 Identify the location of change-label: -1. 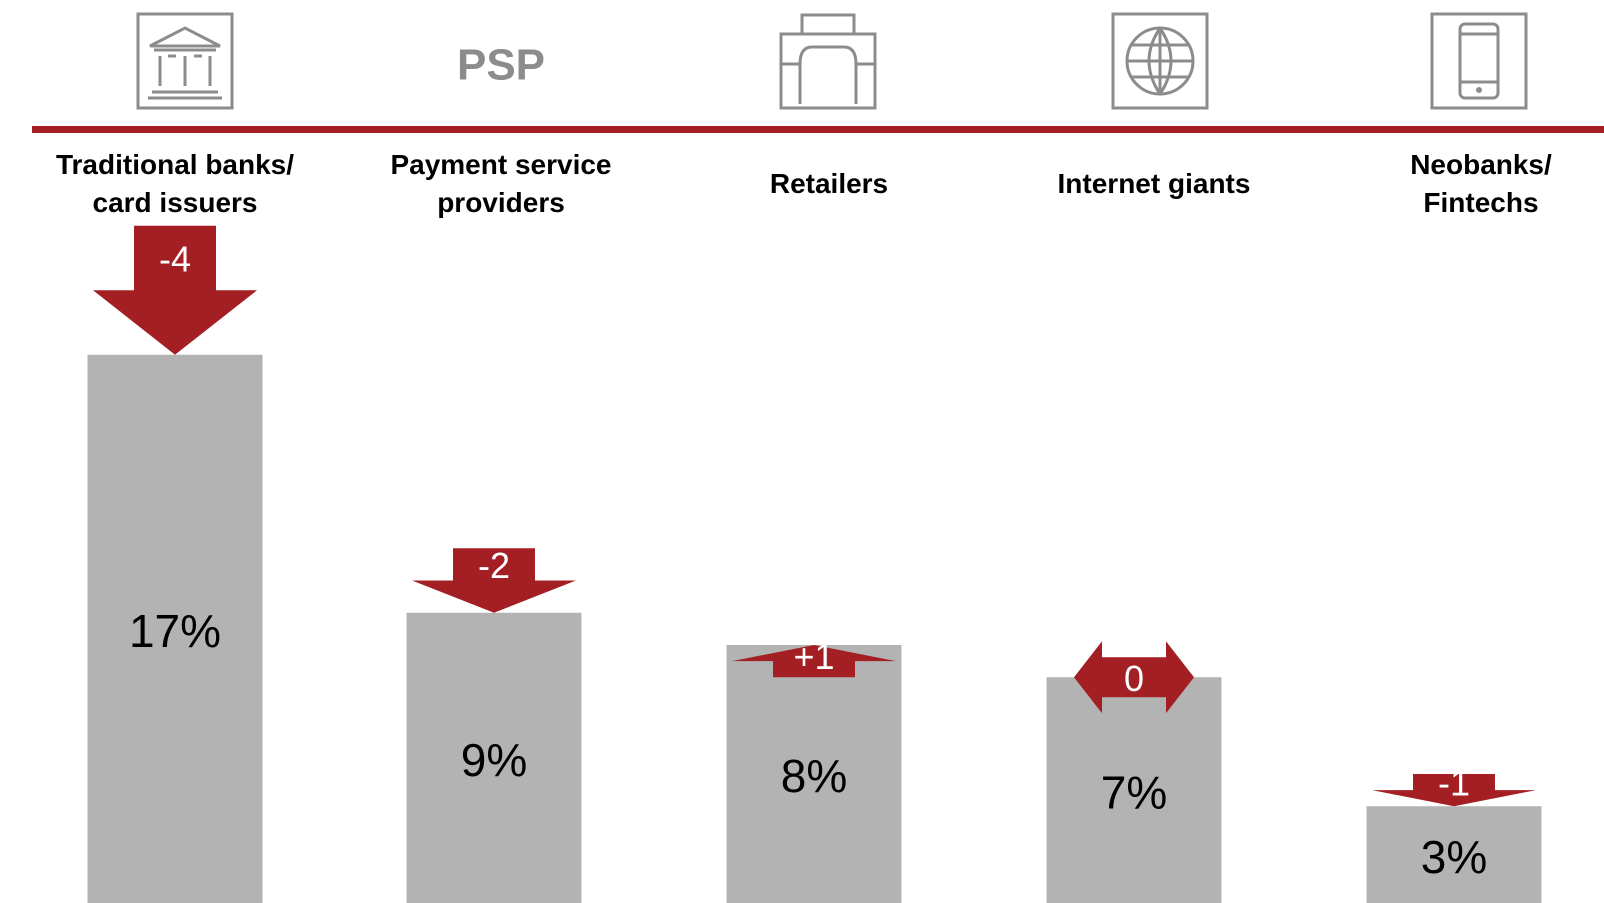
(1454, 783).